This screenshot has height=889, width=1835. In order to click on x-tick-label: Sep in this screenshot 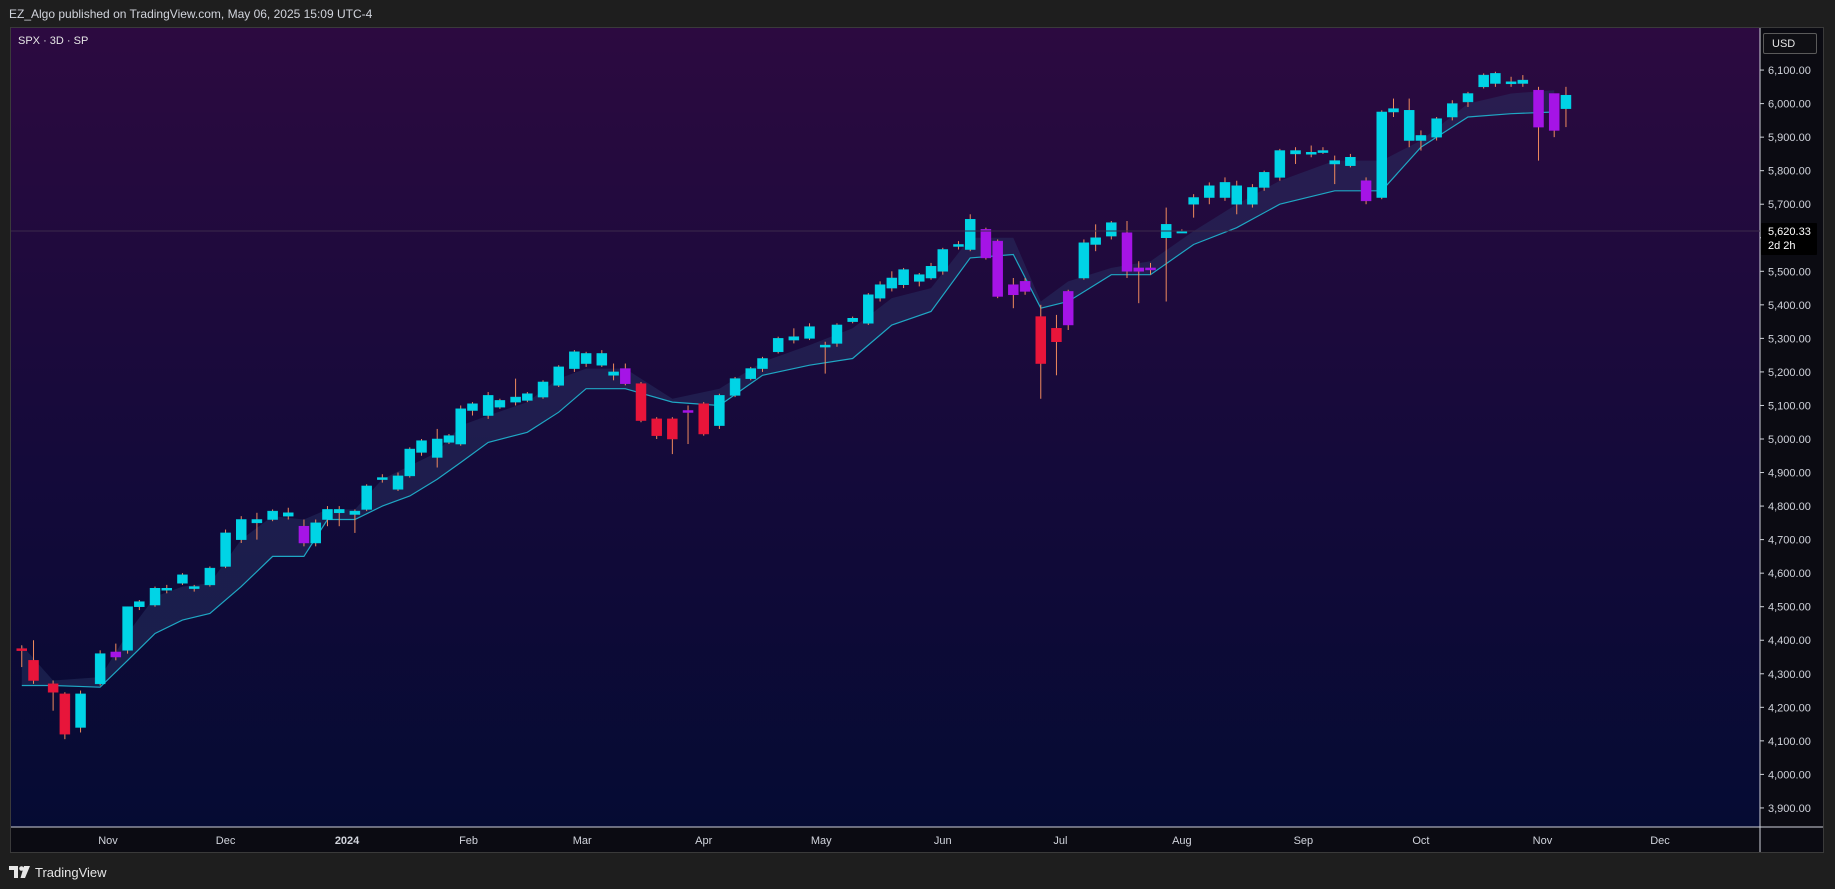, I will do `click(1304, 841)`.